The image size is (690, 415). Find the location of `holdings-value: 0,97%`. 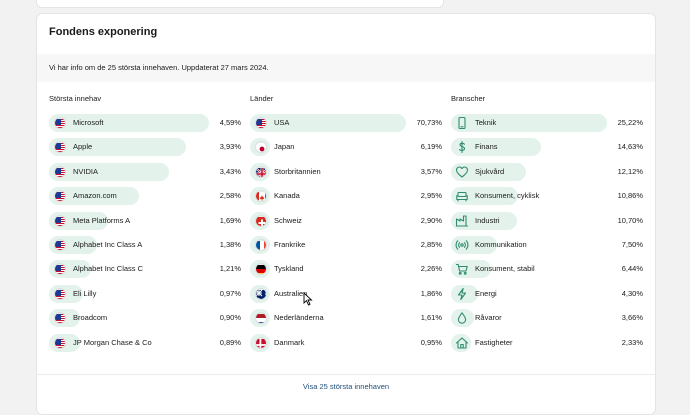

holdings-value: 0,97% is located at coordinates (230, 293).